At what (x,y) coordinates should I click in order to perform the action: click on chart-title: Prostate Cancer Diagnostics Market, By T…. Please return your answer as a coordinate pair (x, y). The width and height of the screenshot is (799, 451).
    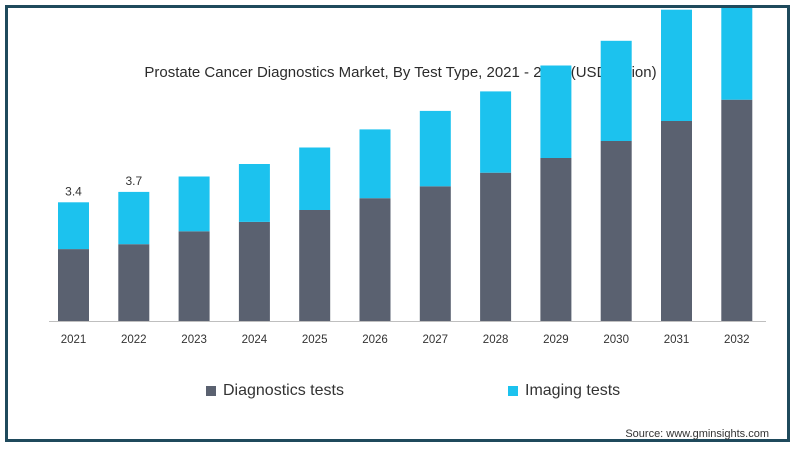
    Looking at the image, I should click on (400, 72).